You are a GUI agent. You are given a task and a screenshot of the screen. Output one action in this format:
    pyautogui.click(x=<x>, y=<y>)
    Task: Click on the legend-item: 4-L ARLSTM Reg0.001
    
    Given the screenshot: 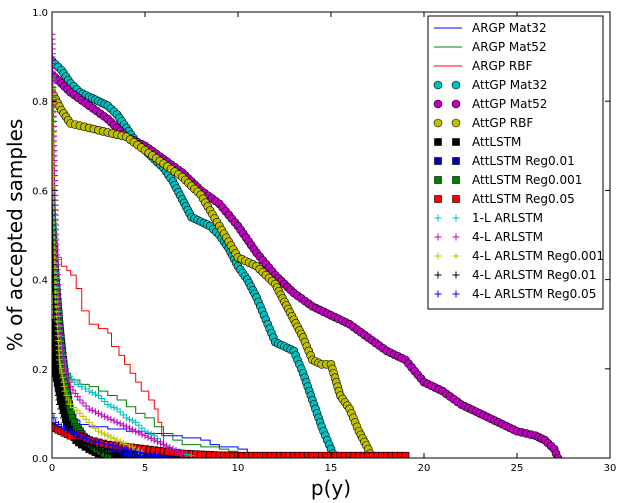 What is the action you would take?
    pyautogui.click(x=519, y=256)
    